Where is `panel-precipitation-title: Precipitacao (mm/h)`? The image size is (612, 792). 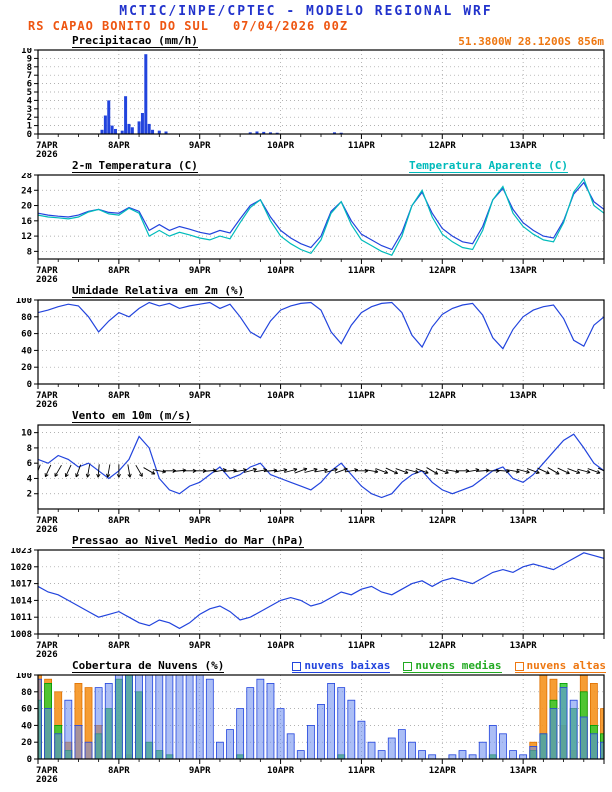
panel-precipitation-title: Precipitacao (mm/h) is located at coordinates (135, 41).